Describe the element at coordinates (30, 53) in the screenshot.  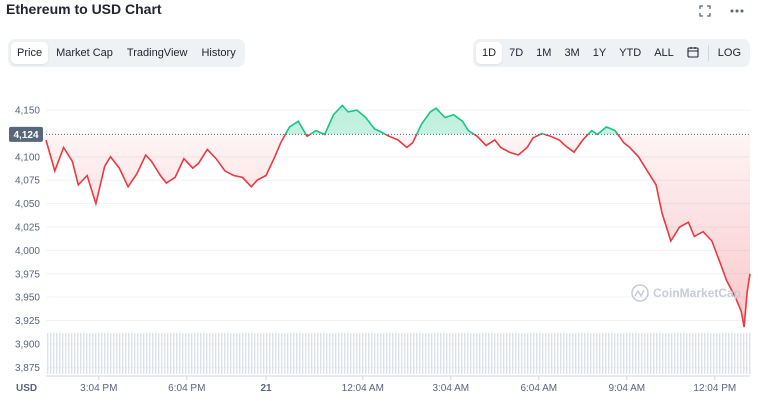
I see `tab-price: Price` at that location.